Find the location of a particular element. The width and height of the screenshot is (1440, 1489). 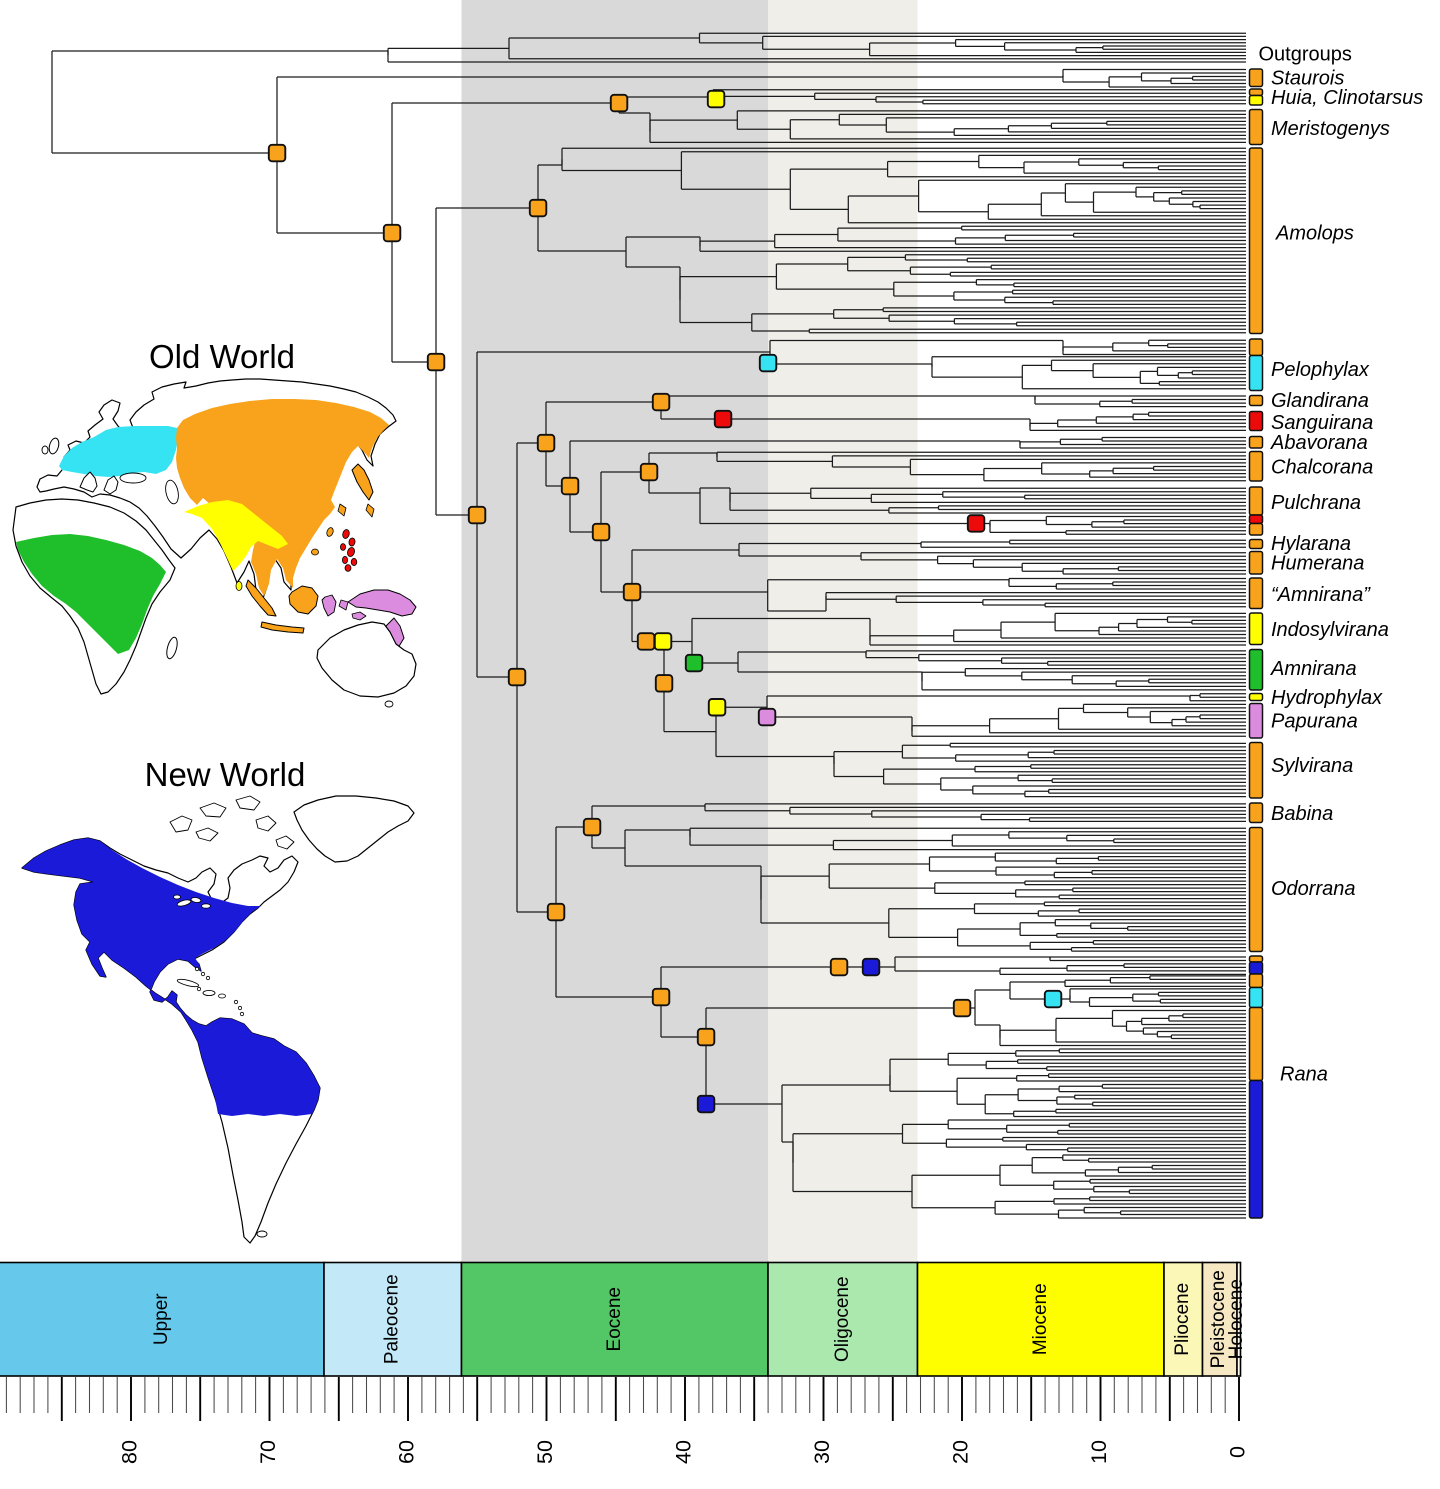

svg-text: Indosylvirana is located at coordinates (1330, 630).